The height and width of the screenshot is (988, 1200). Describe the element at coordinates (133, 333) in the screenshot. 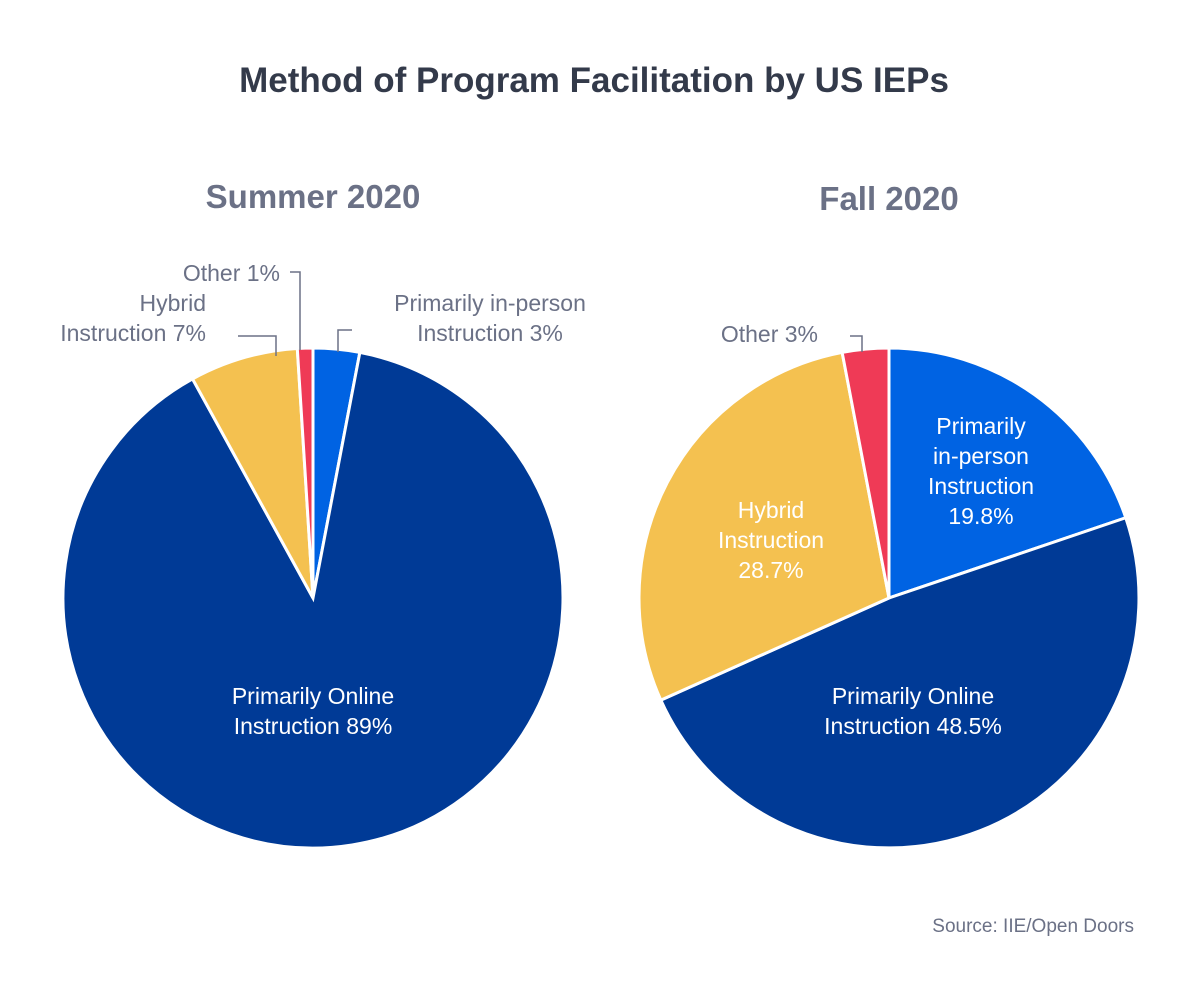

I see `summer-2020-label-hybrid-line: Instruction 7%` at that location.